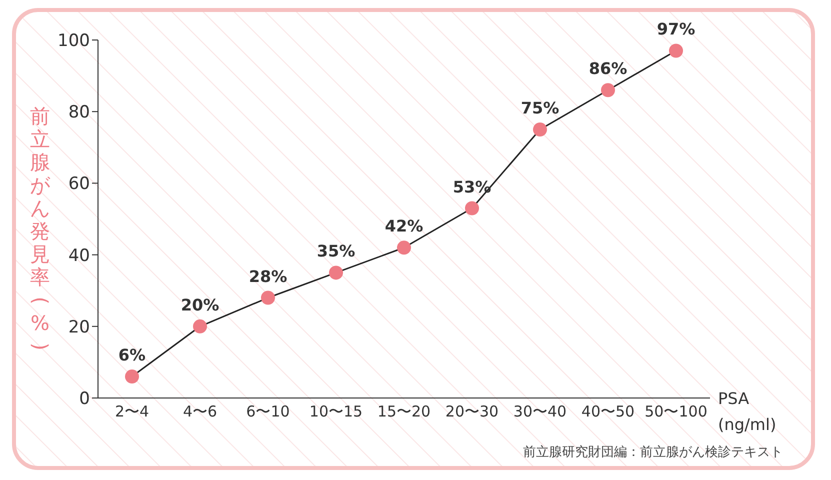  What do you see at coordinates (336, 411) in the screenshot?
I see `x-tick-label: 10〜15` at bounding box center [336, 411].